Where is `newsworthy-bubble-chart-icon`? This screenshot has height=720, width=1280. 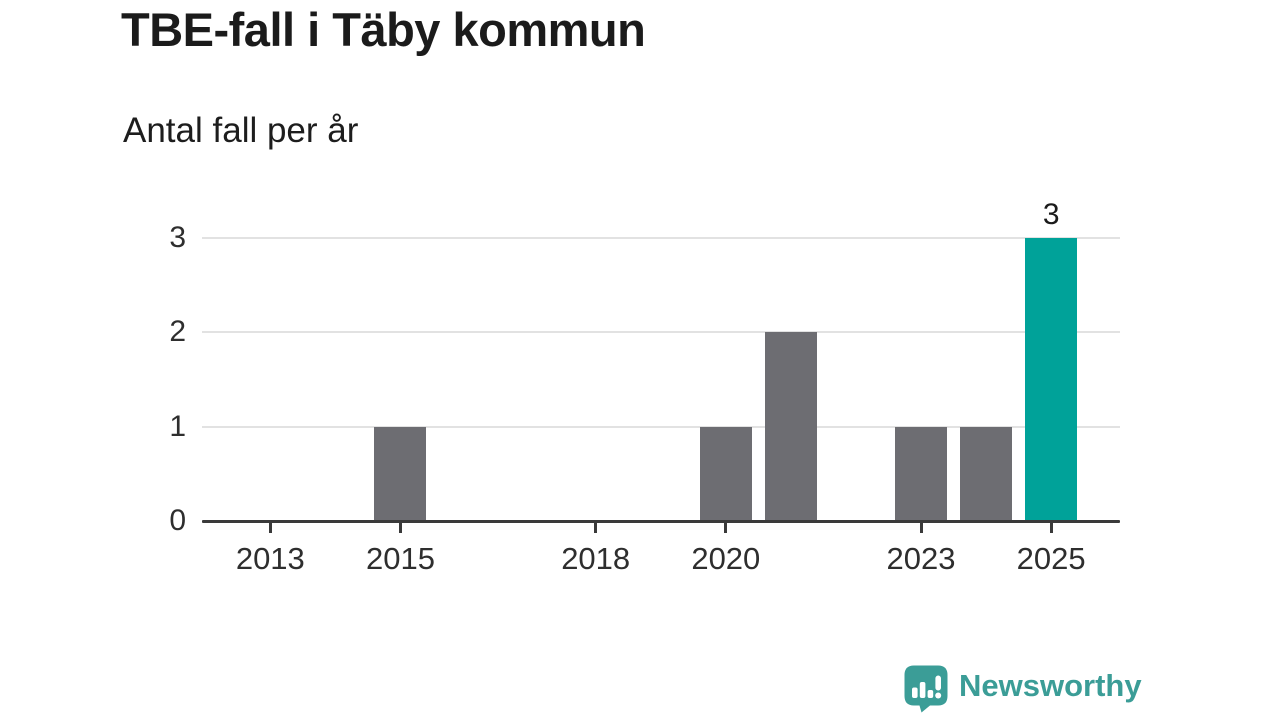 newsworthy-bubble-chart-icon is located at coordinates (926, 689).